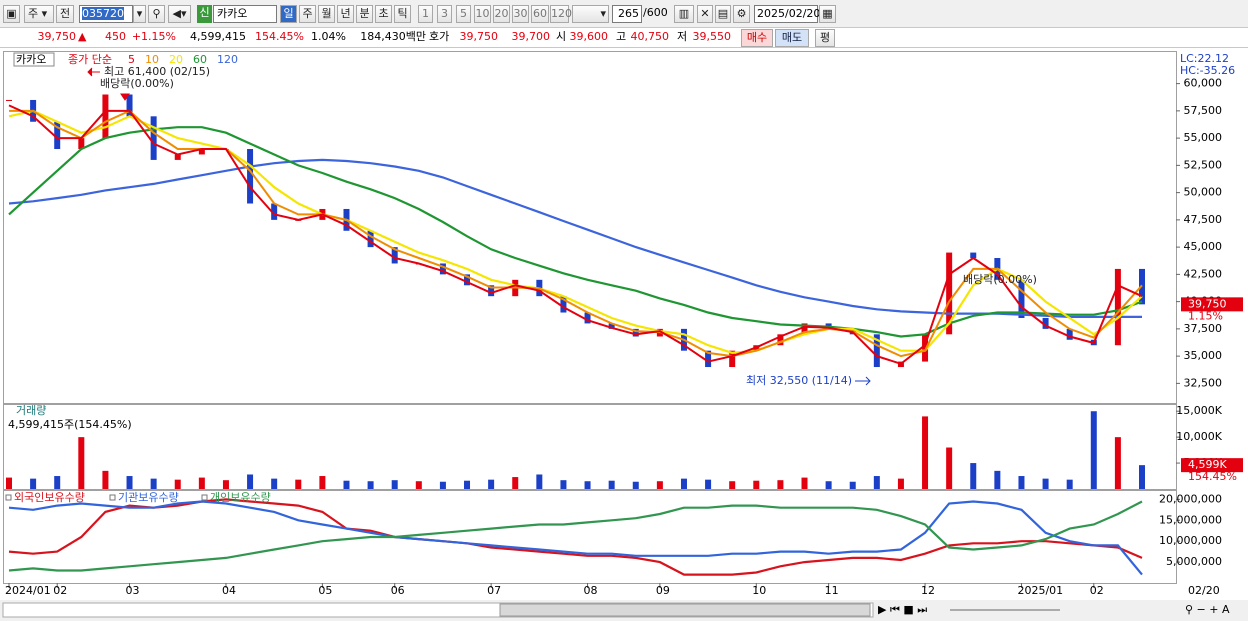  Describe the element at coordinates (1194, 561) in the screenshot. I see `y-tick-label: 5,000,000` at that location.